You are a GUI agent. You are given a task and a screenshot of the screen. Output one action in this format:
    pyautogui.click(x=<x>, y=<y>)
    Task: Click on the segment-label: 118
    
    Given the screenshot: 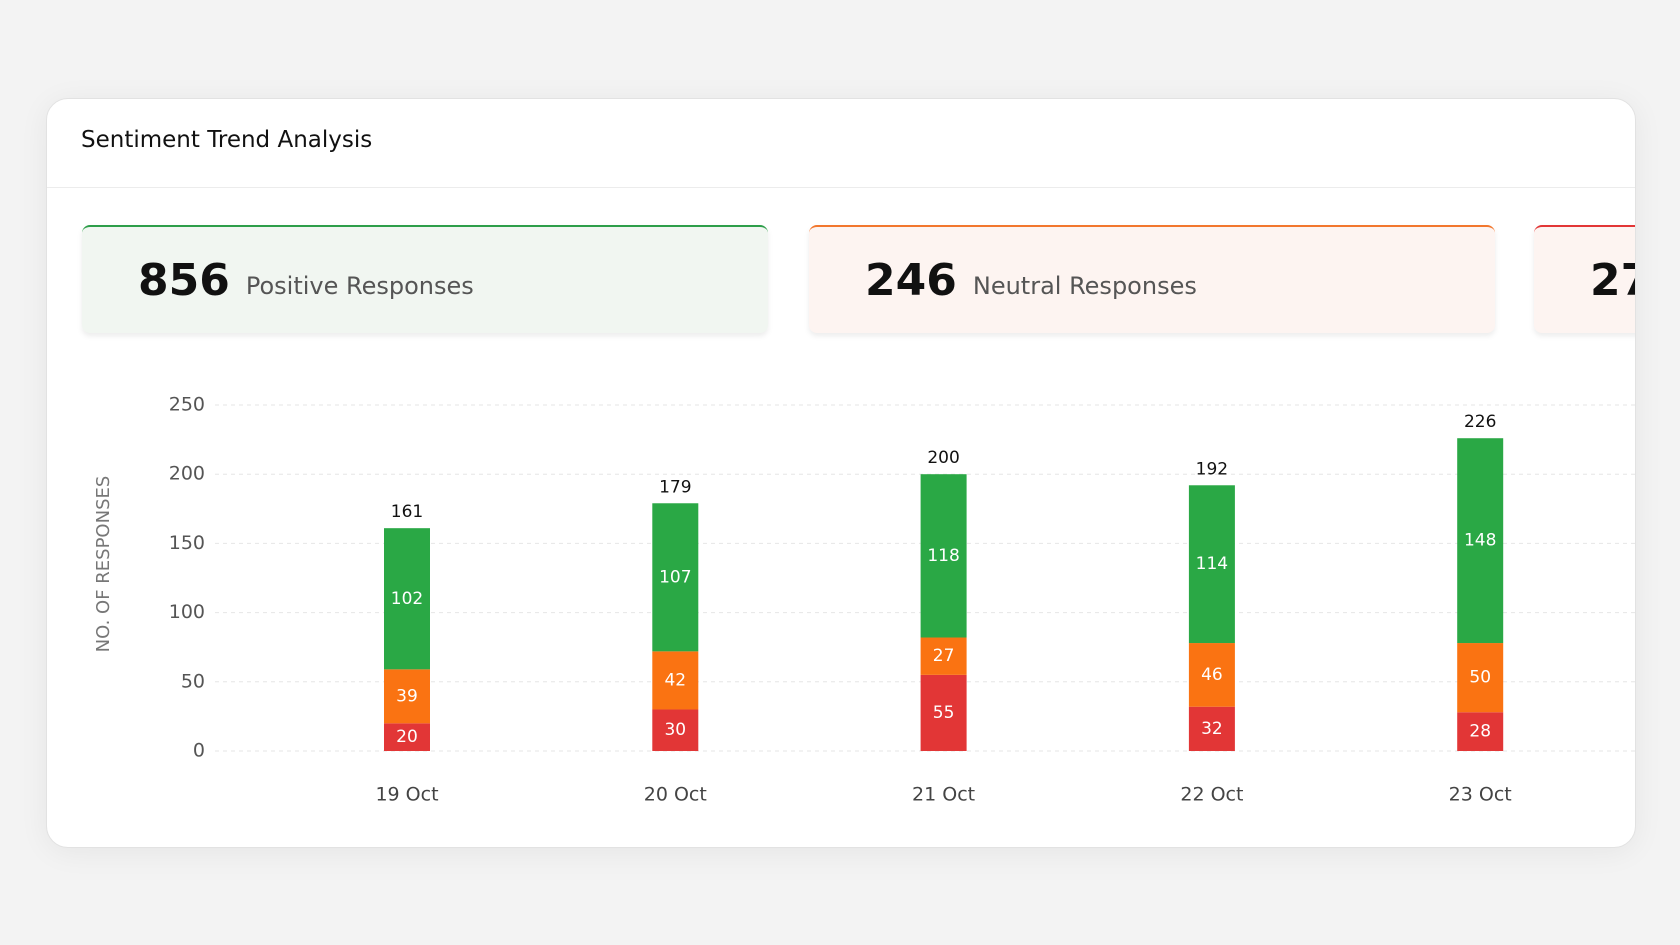 What is the action you would take?
    pyautogui.click(x=943, y=556)
    